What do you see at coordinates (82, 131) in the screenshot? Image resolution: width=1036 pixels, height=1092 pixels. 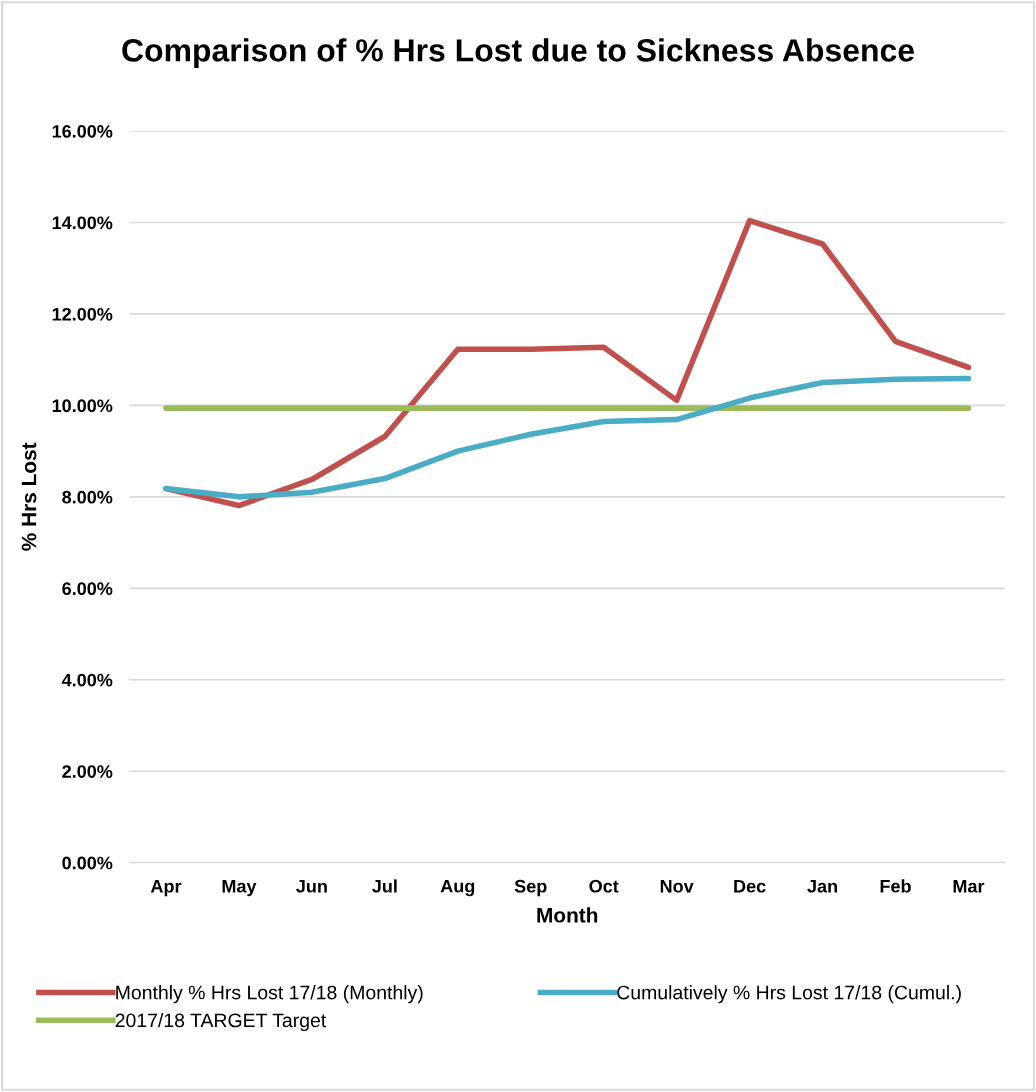 I see `y-tick-label: 16.00%` at bounding box center [82, 131].